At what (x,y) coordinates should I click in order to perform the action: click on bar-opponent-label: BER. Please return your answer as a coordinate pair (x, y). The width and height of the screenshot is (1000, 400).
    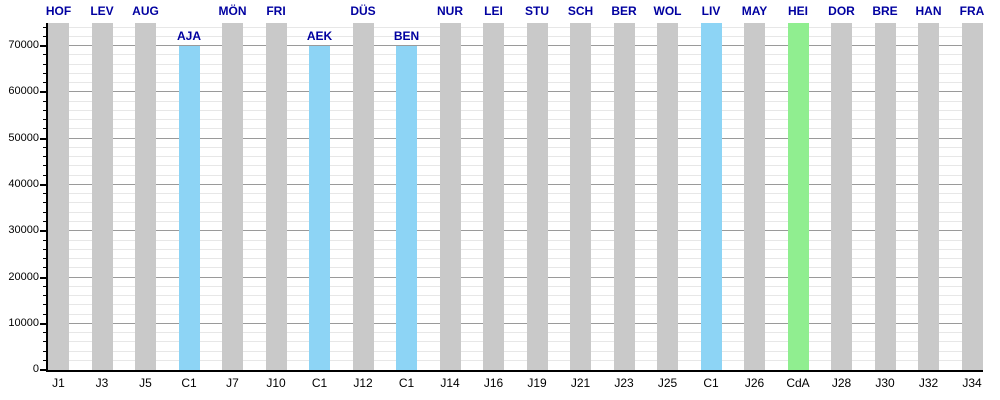
    Looking at the image, I should click on (624, 11).